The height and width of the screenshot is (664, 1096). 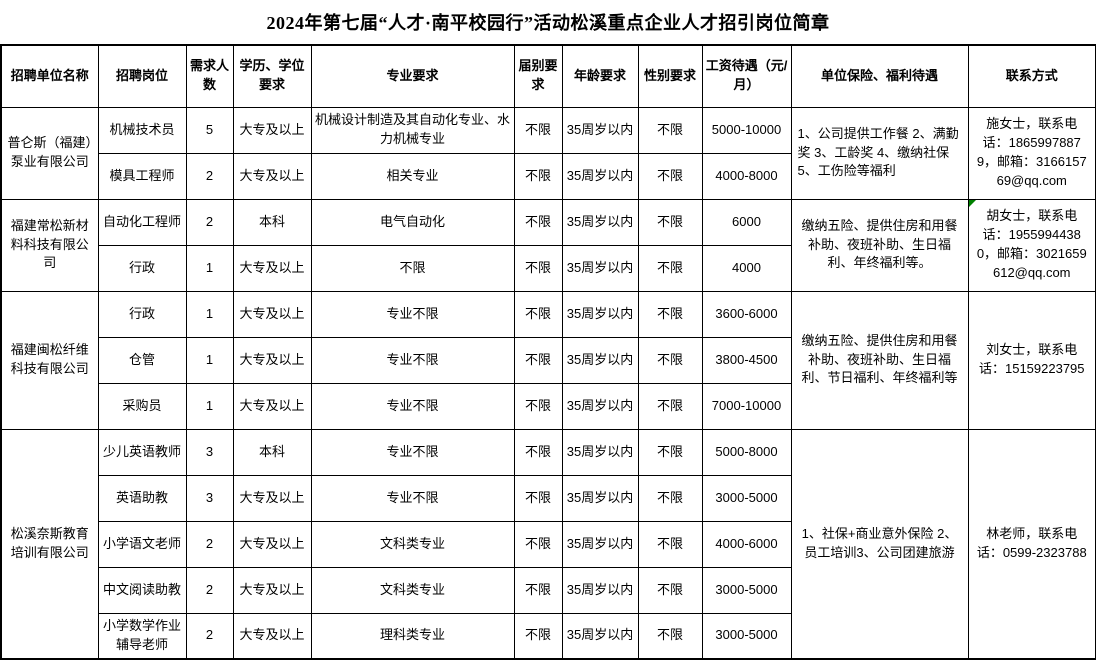 I want to click on salary-cell: 6000, so click(x=746, y=222).